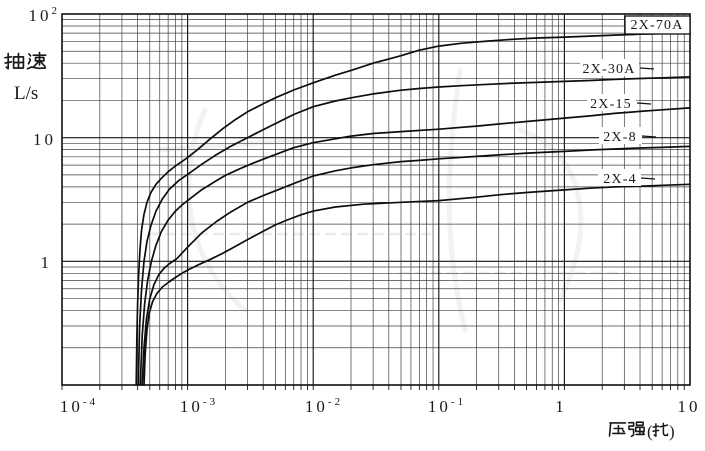 This screenshot has height=451, width=705. I want to click on tick-label: 10-4, so click(79, 406).